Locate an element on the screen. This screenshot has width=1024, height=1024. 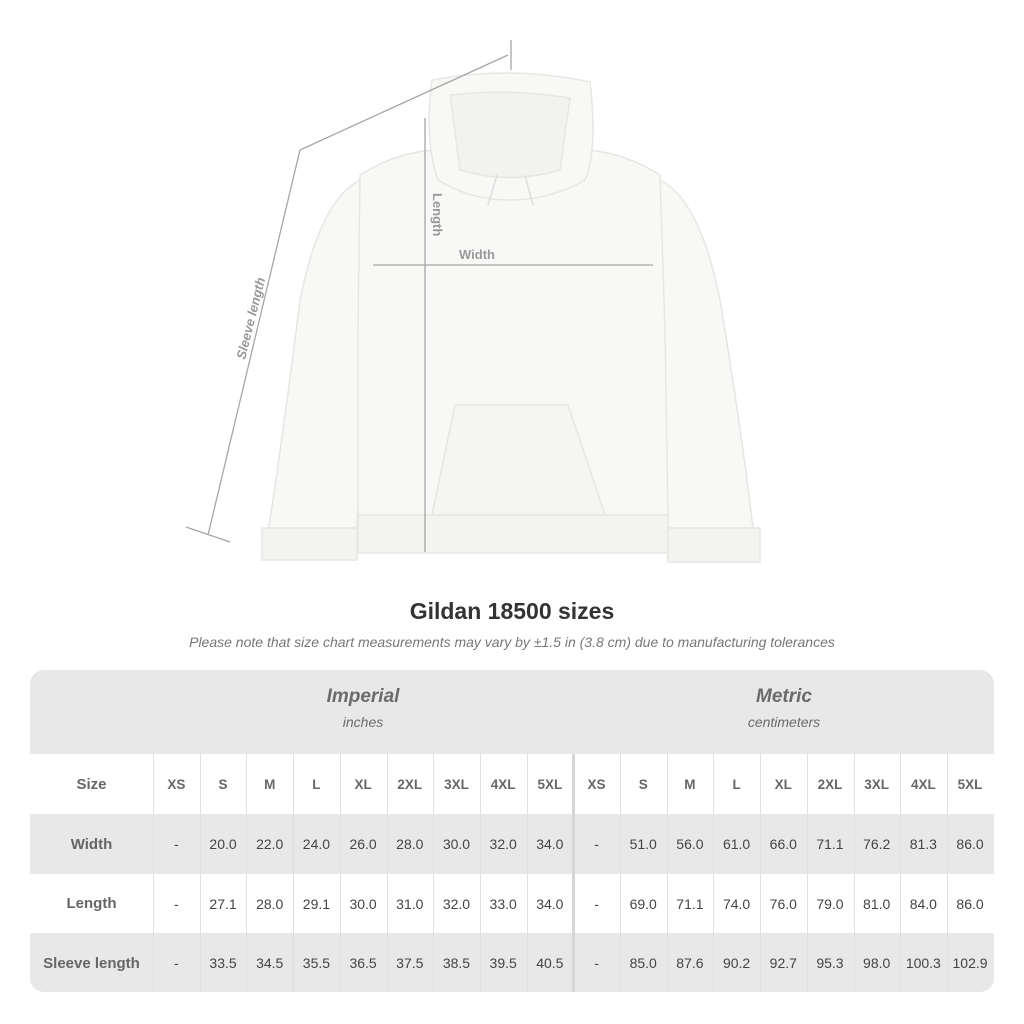
metric-value: 81.3 is located at coordinates (923, 844).